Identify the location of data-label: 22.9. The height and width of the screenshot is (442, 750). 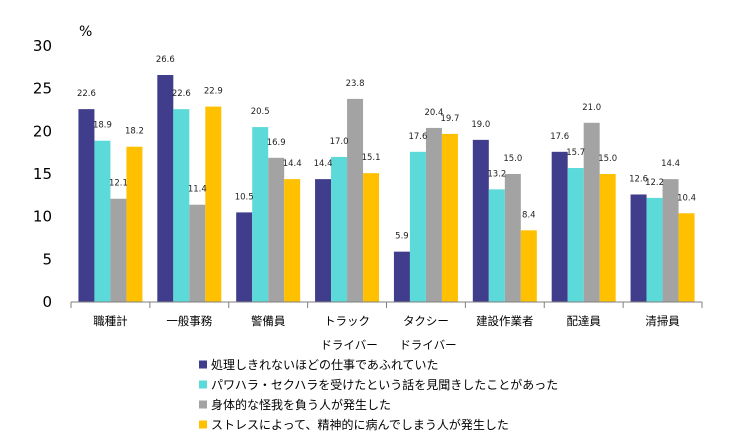
(213, 92).